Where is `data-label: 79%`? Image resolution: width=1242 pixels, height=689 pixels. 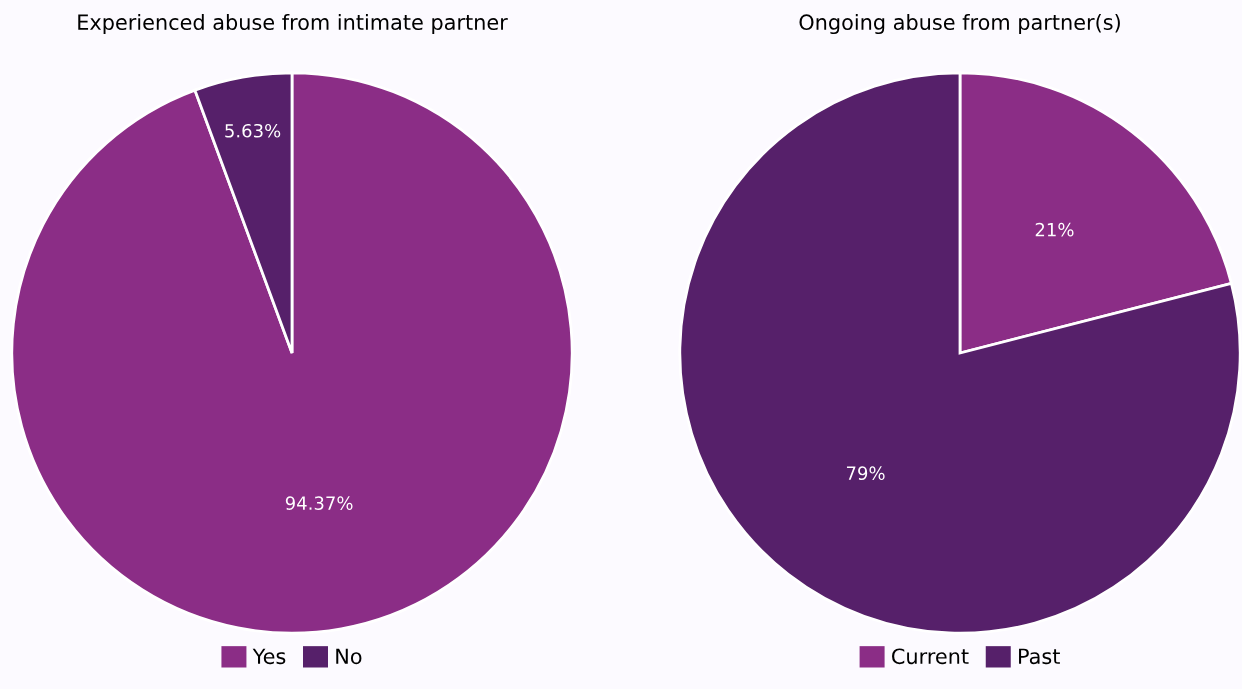 data-label: 79% is located at coordinates (865, 473).